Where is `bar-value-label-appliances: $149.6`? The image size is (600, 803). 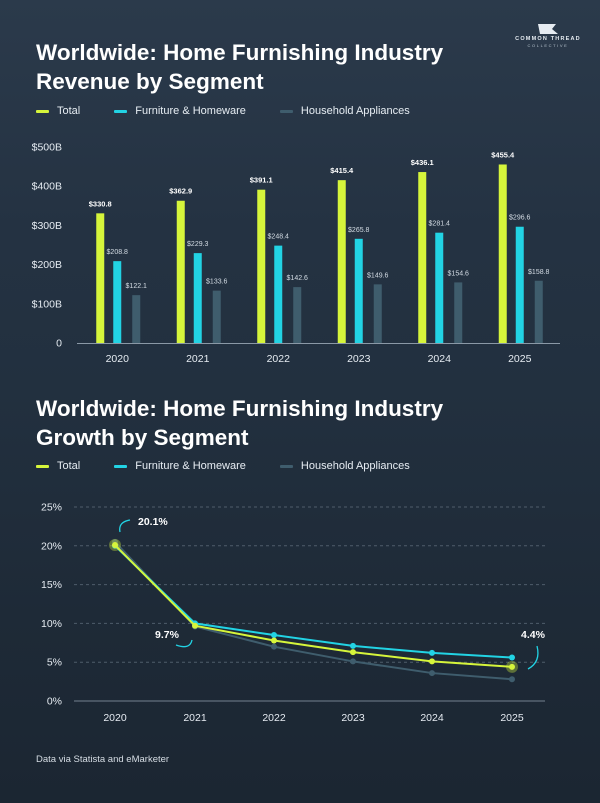
bar-value-label-appliances: $149.6 is located at coordinates (378, 275).